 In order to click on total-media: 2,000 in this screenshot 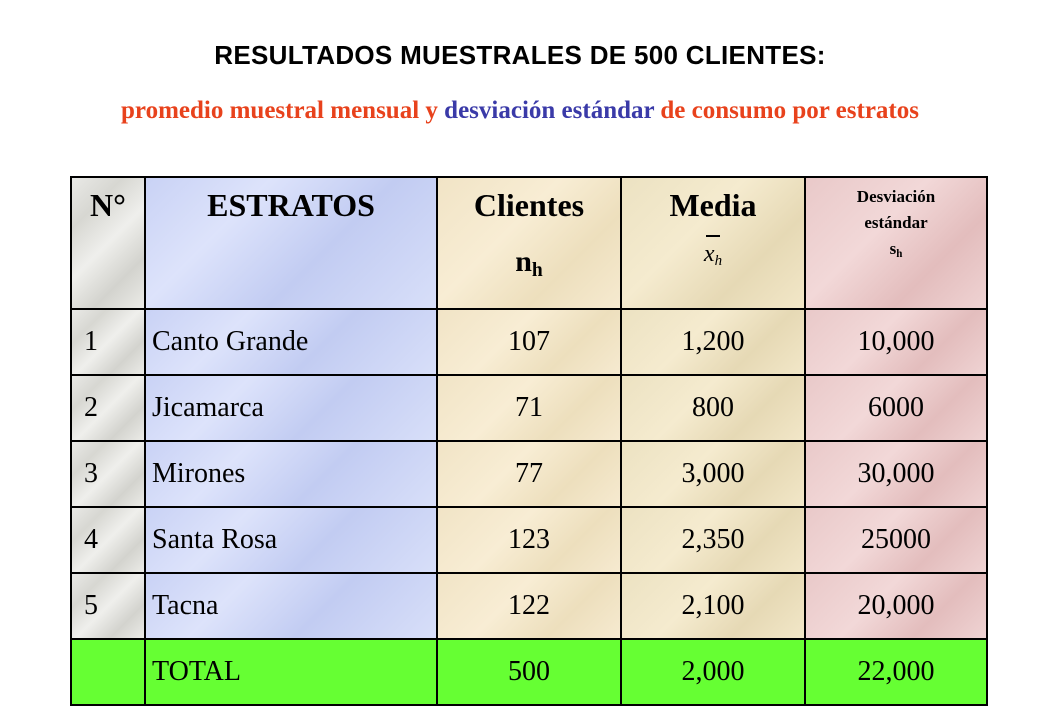, I will do `click(713, 672)`.